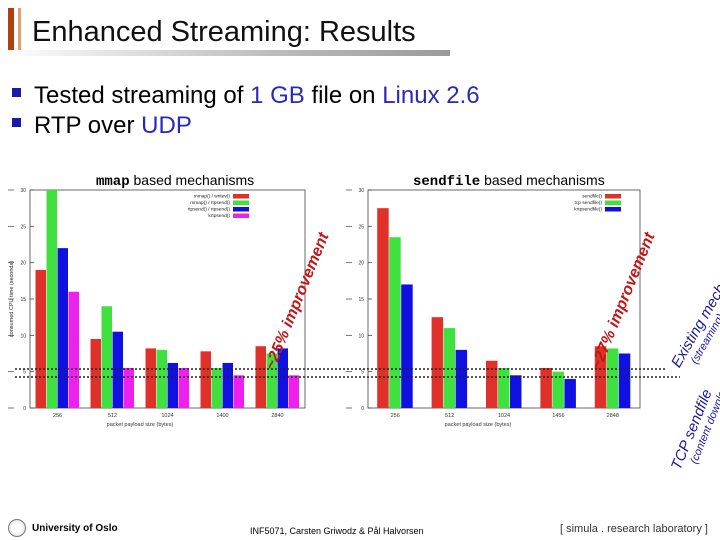  What do you see at coordinates (113, 182) in the screenshot?
I see `chart-title-mono: mmap` at bounding box center [113, 182].